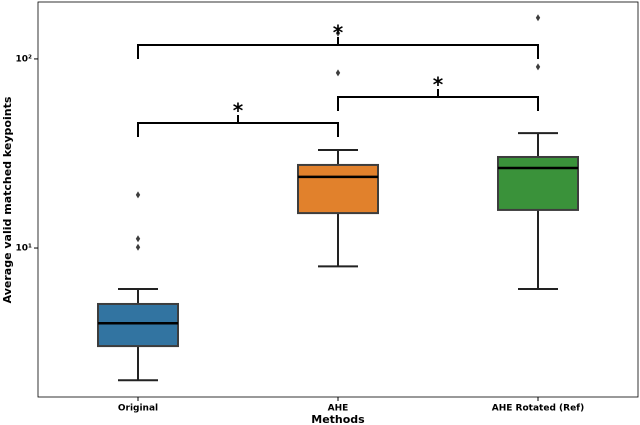 This screenshot has height=425, width=640. I want to click on y-tick-label: 10², so click(24, 59).